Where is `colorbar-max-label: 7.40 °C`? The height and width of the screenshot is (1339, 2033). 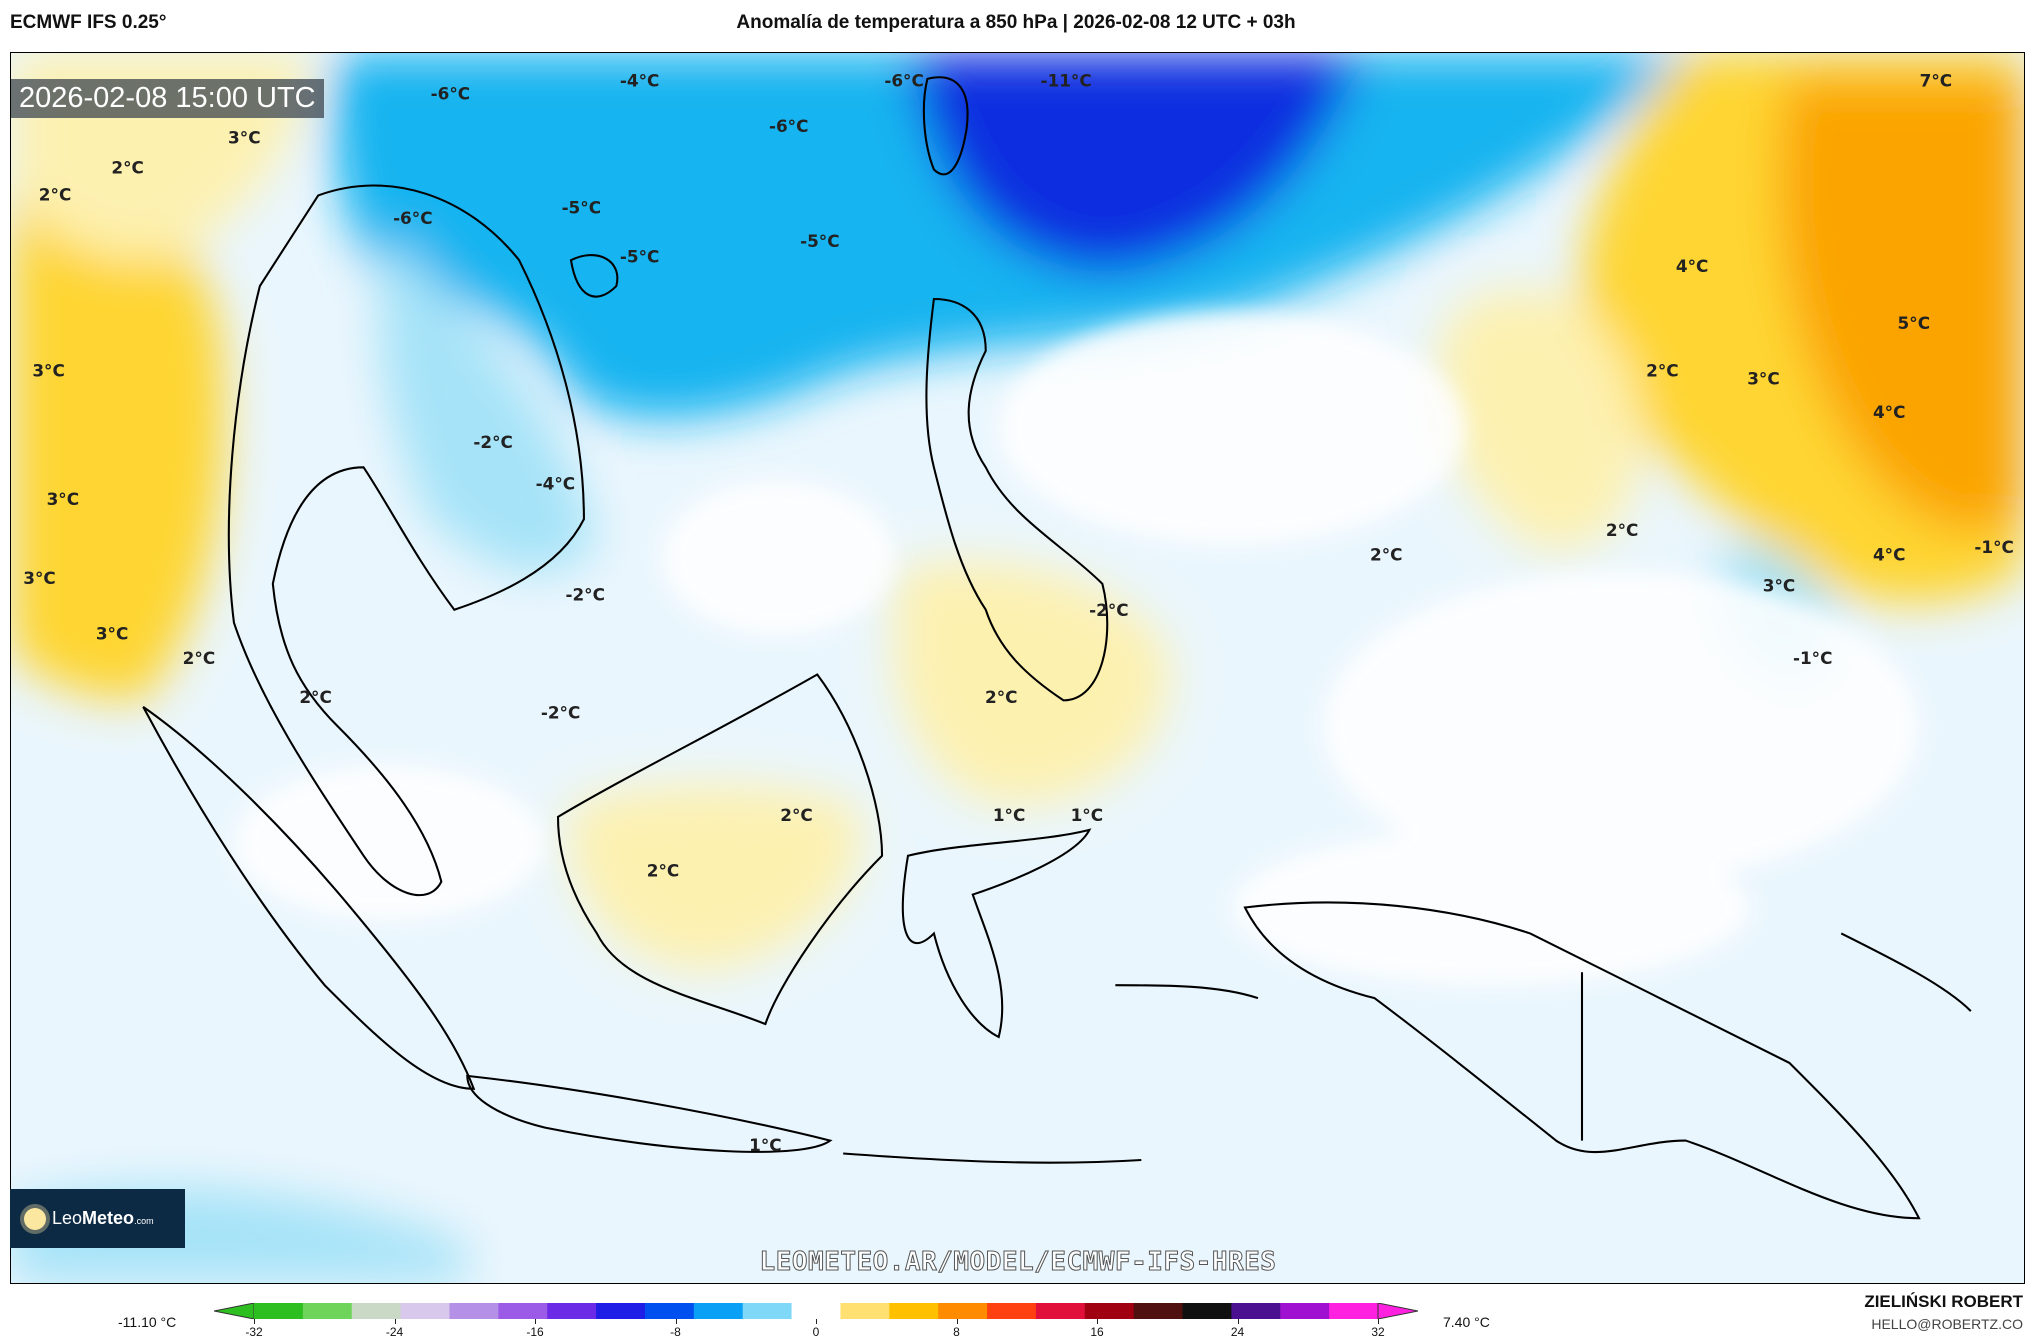 colorbar-max-label: 7.40 °C is located at coordinates (1466, 1322).